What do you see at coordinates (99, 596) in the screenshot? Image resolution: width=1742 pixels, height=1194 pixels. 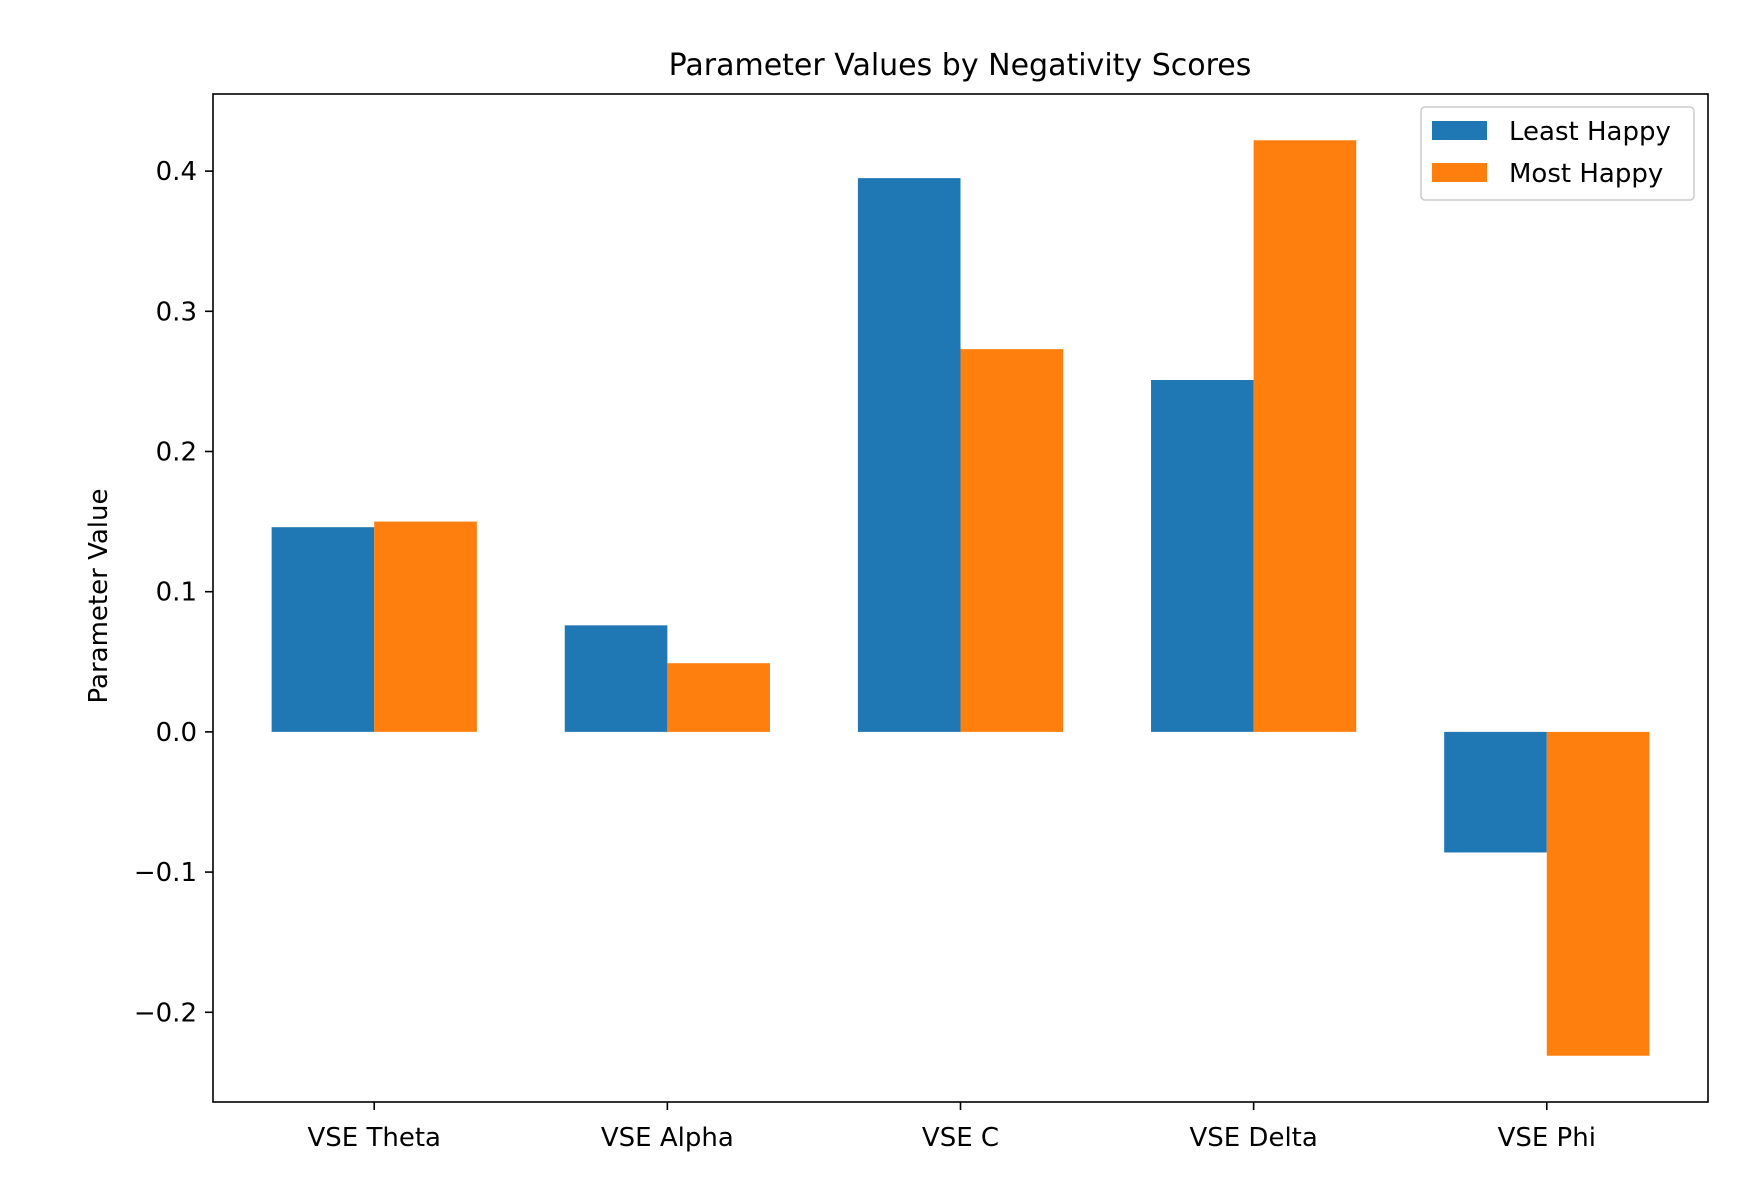 I see `y-axis-label: Parameter Value` at bounding box center [99, 596].